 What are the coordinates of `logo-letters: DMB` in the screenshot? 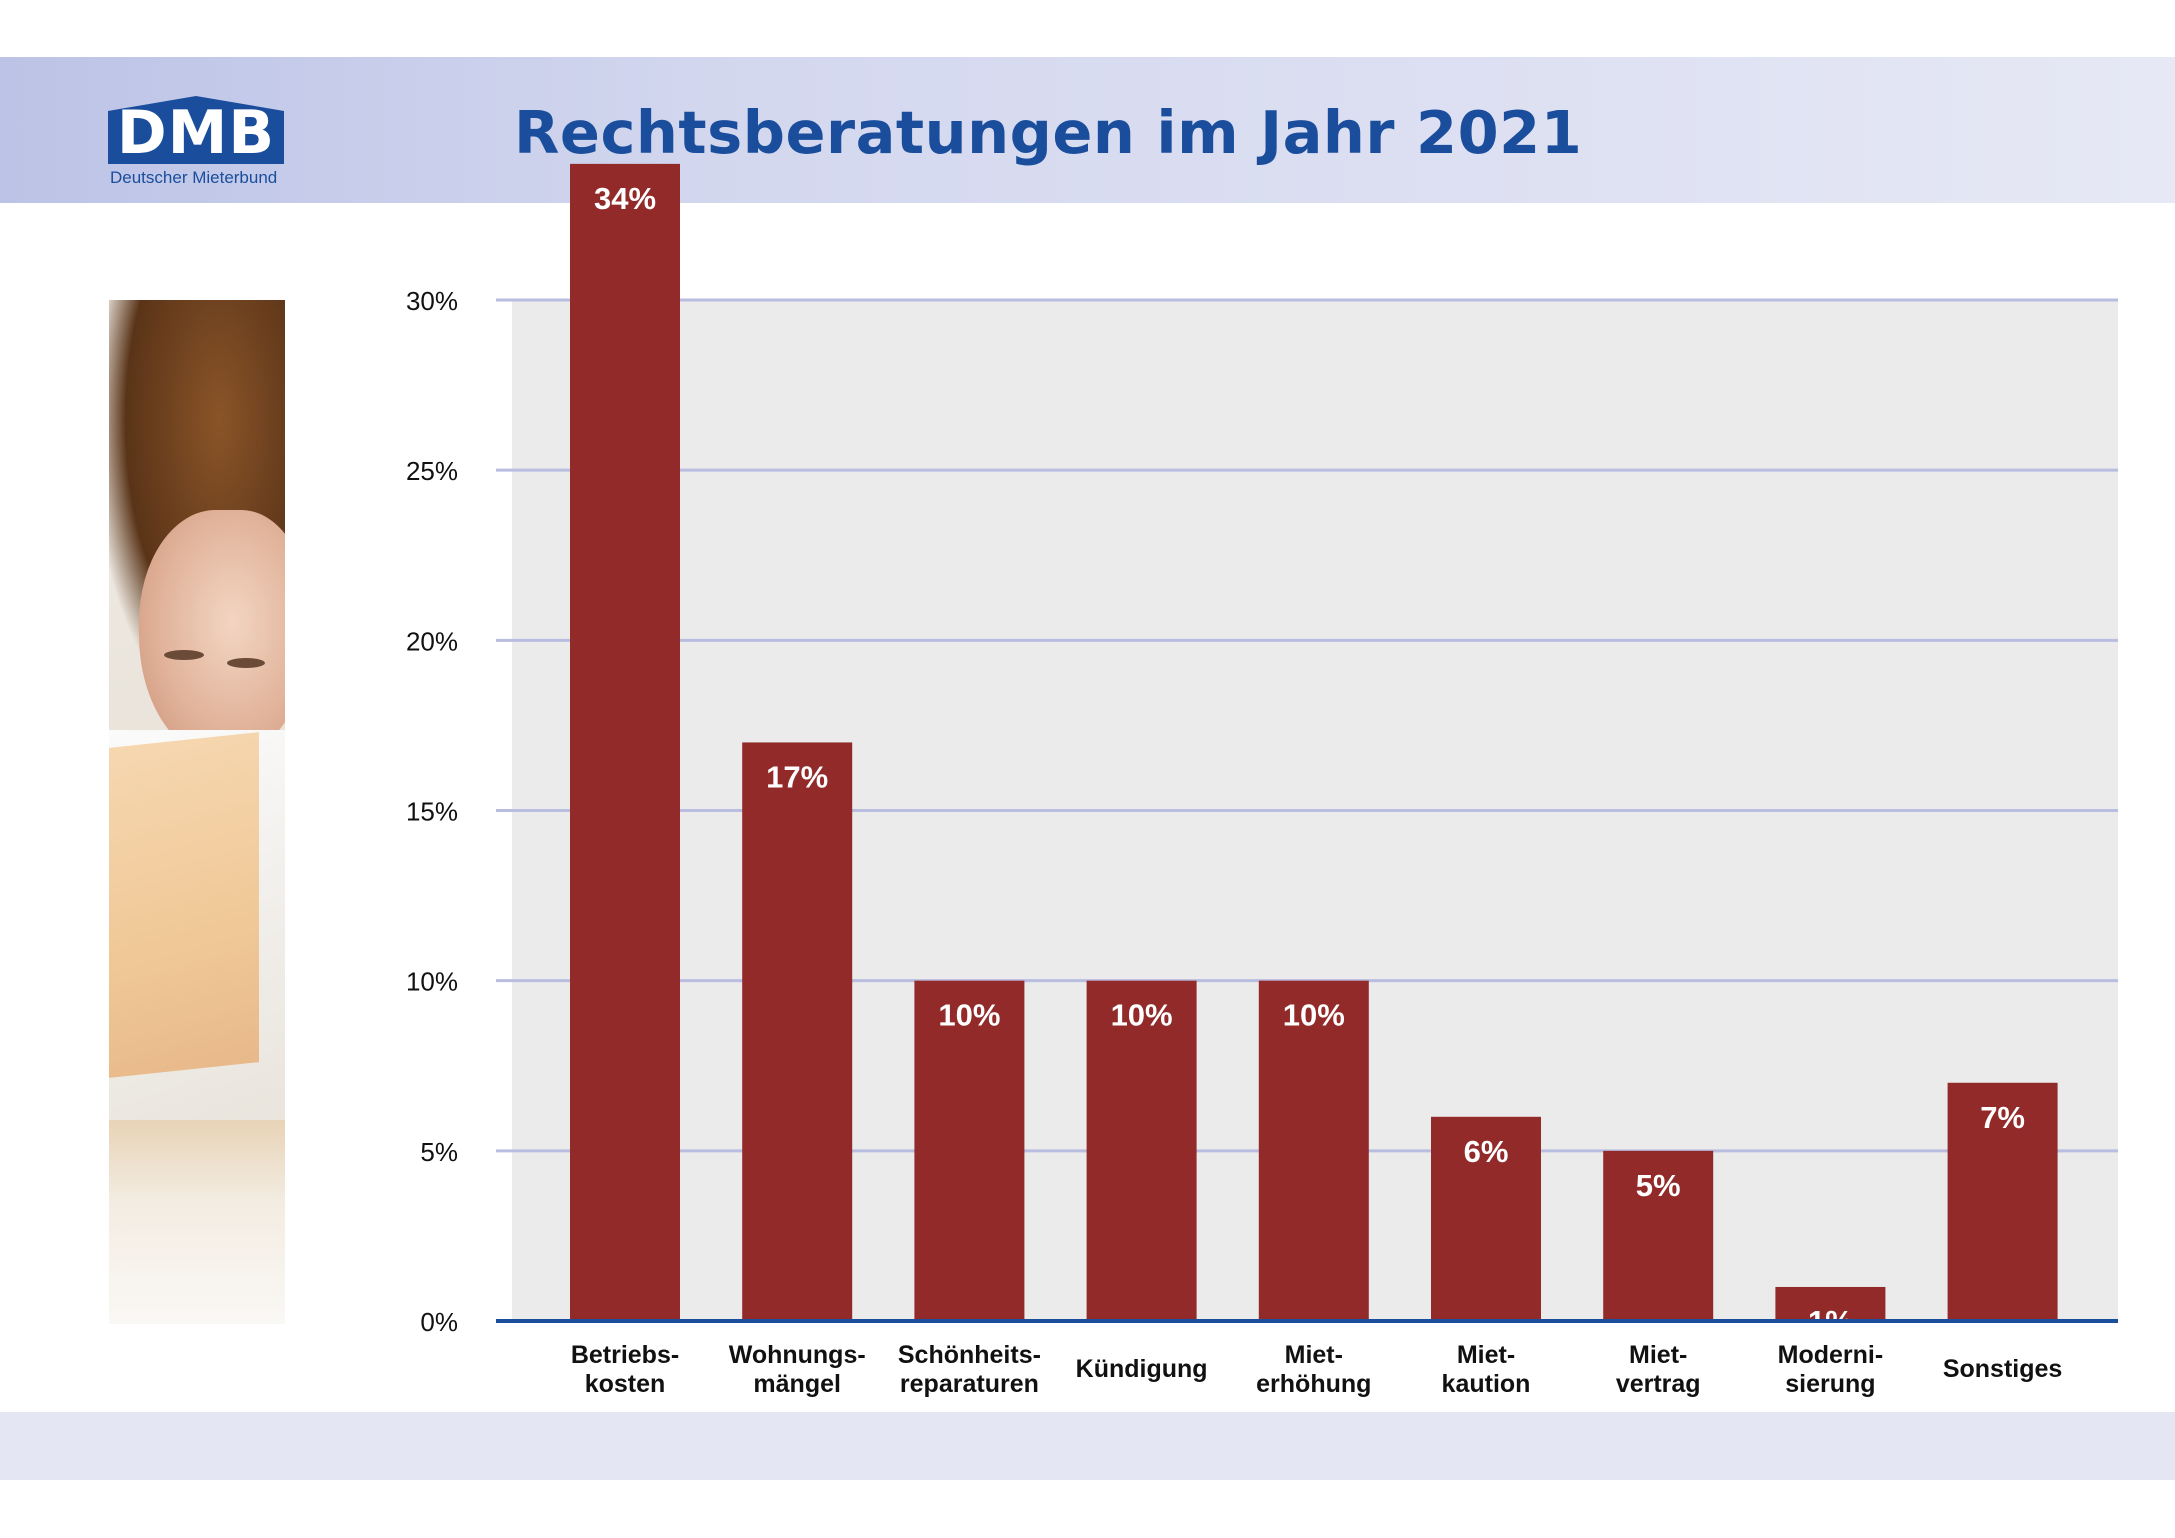 It's located at (196, 133).